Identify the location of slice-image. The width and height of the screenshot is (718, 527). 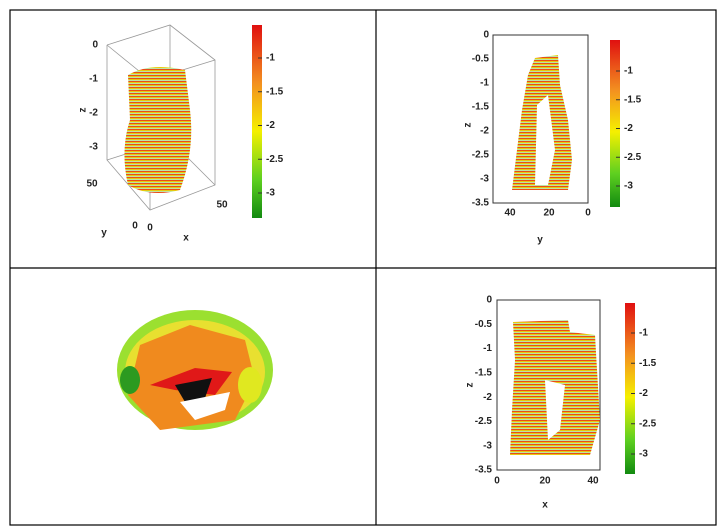
(195, 370).